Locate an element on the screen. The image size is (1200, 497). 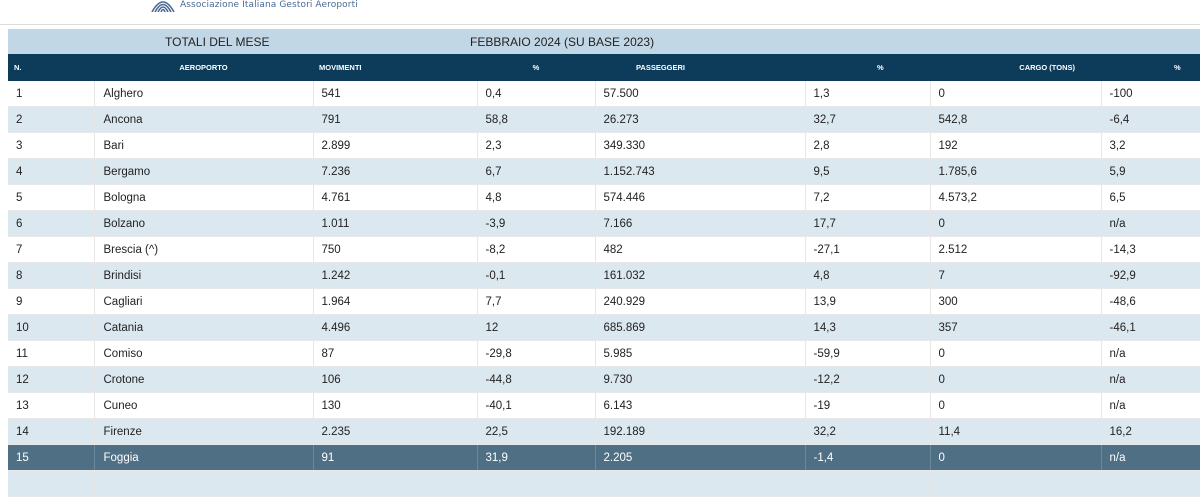
table-row: 7 Brescia (^) 750 -8,2 482 -27,1 2.512 -14,3 is located at coordinates (604, 249).